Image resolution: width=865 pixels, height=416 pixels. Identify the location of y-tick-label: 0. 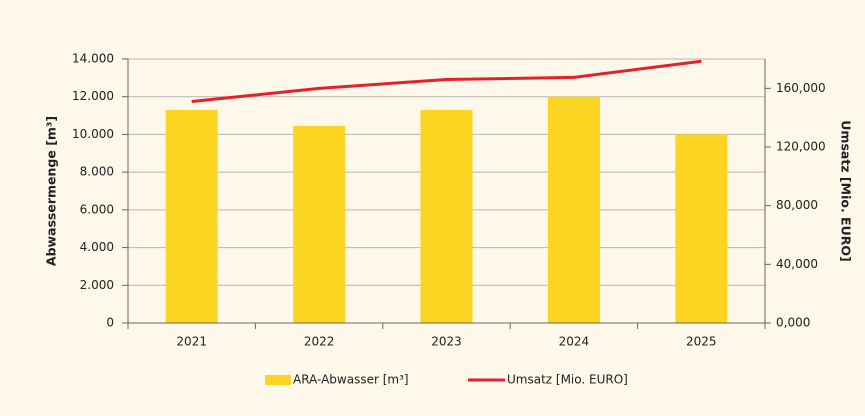
(110, 323).